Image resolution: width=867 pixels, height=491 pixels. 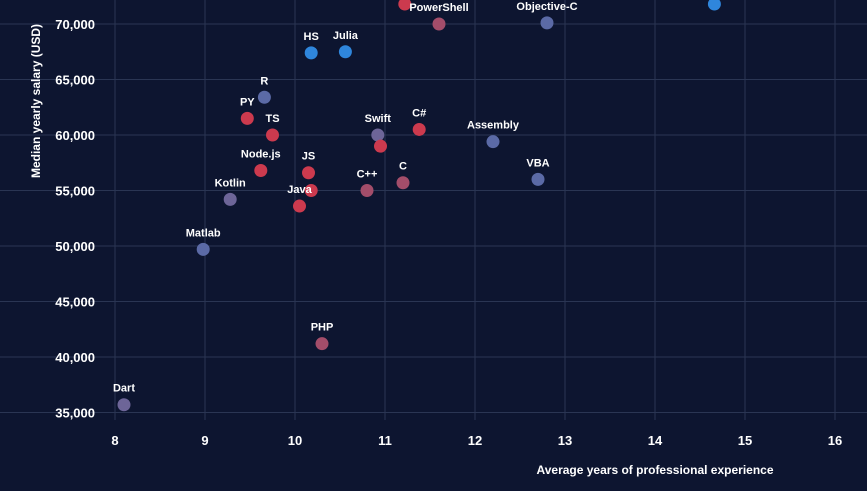 What do you see at coordinates (247, 102) in the screenshot?
I see `point-label: PY` at bounding box center [247, 102].